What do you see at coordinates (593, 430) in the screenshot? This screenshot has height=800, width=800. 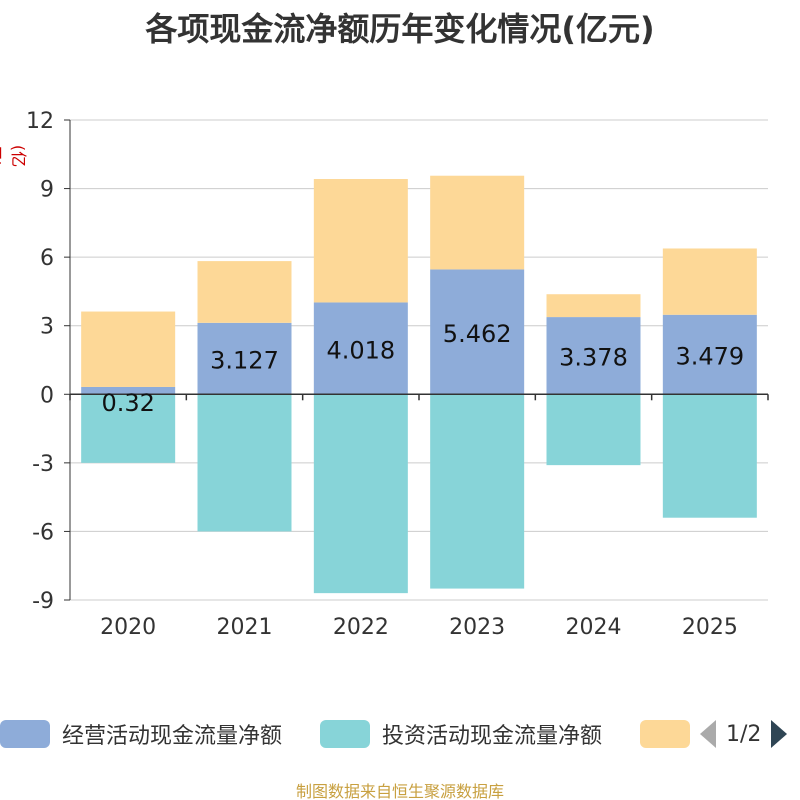 I see `bar-investing-2024` at bounding box center [593, 430].